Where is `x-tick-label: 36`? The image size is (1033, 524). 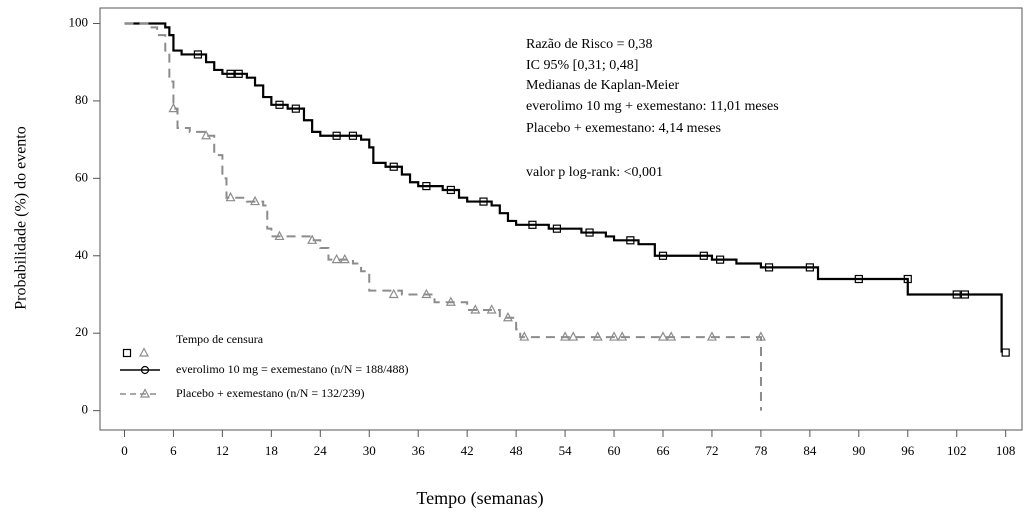
x-tick-label: 36 is located at coordinates (419, 450).